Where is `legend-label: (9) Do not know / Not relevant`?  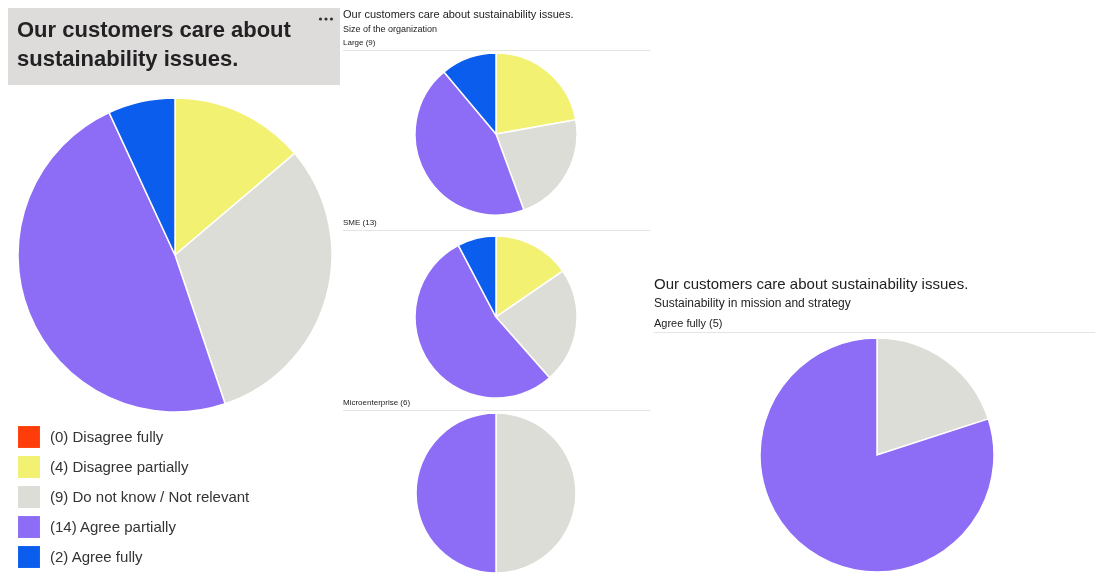 legend-label: (9) Do not know / Not relevant is located at coordinates (150, 496).